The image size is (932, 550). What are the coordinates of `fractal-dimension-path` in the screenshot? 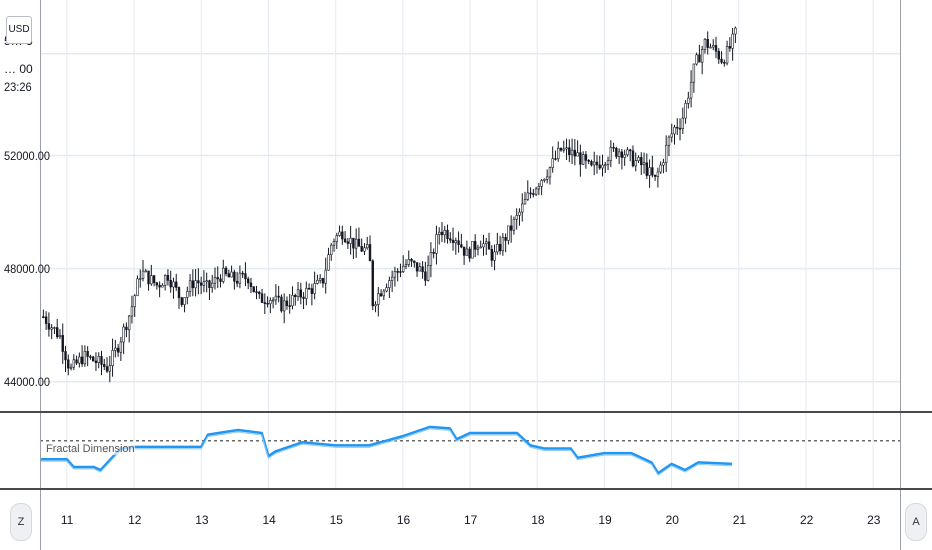 It's located at (386, 450).